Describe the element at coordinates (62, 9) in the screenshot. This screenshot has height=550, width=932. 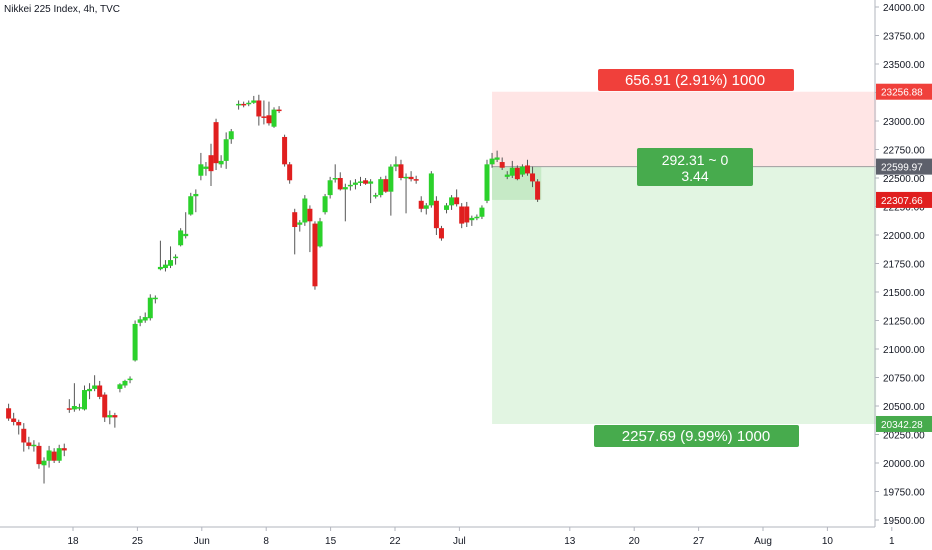
I see `chart-title: Nikkei 225 Index, 4h, TVC` at that location.